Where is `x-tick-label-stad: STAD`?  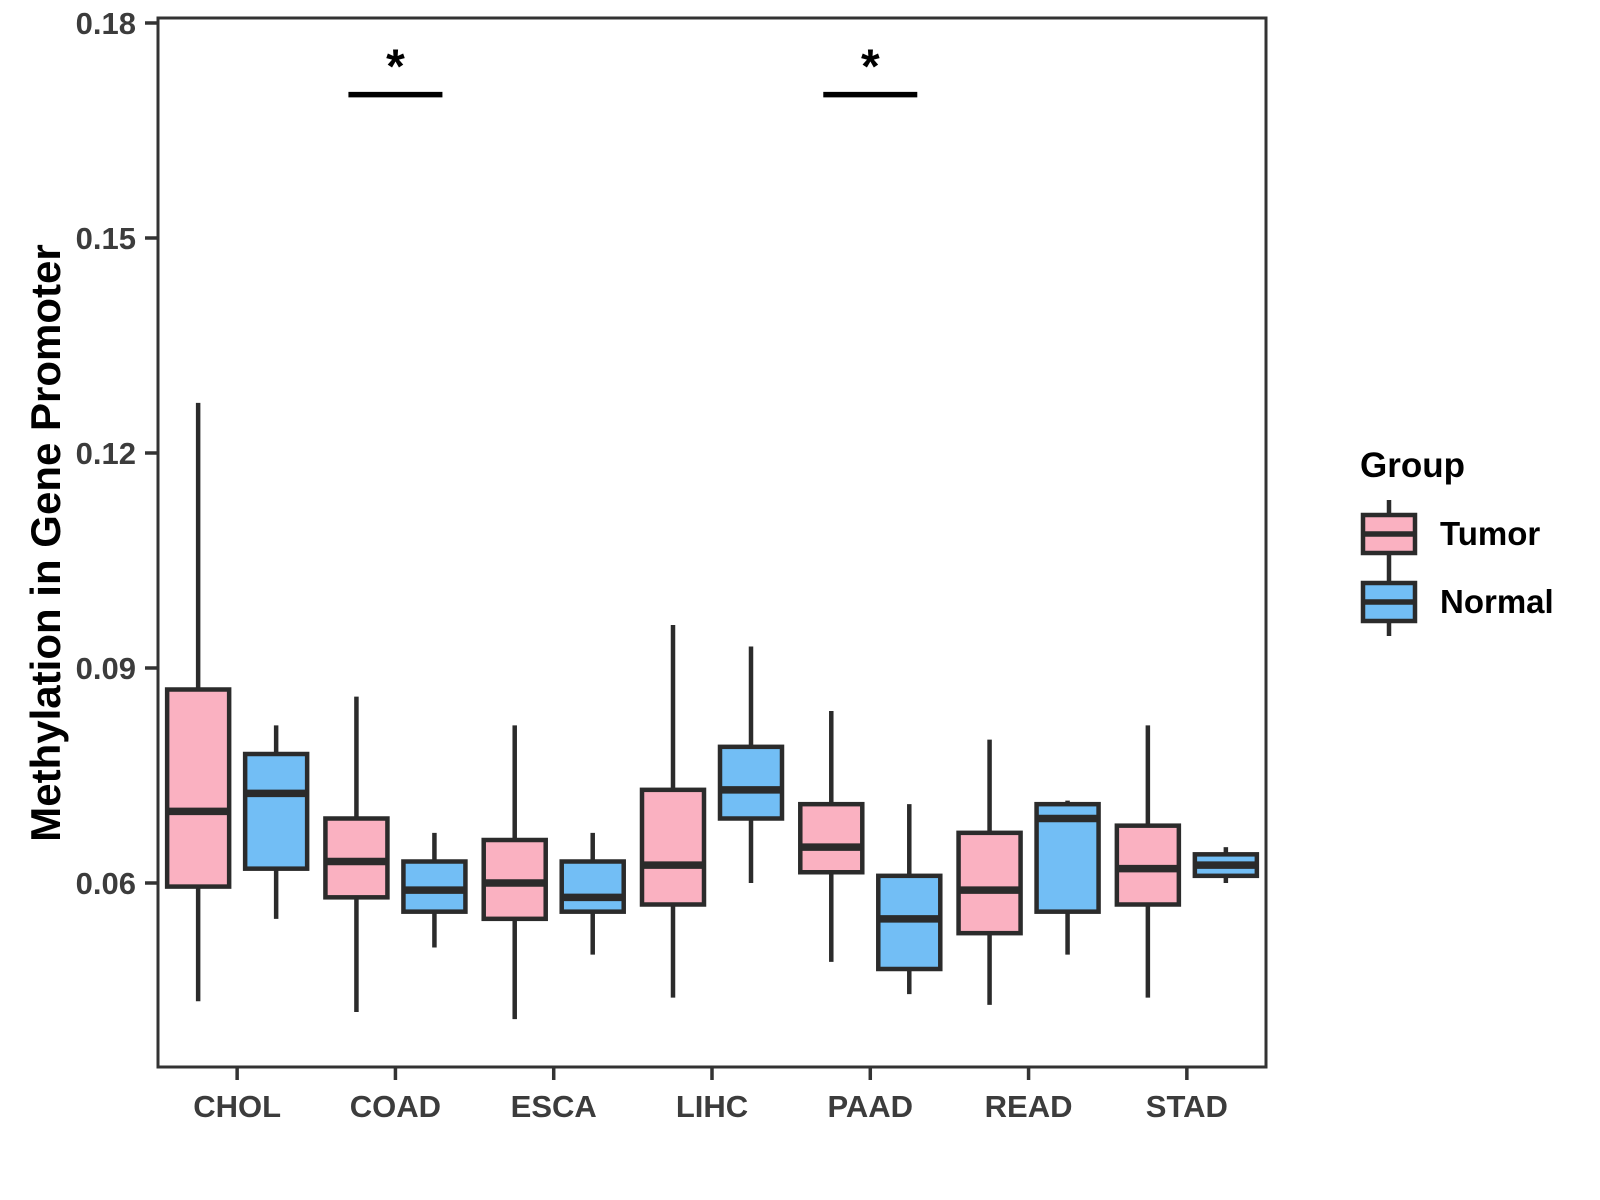
x-tick-label-stad: STAD is located at coordinates (1187, 1106).